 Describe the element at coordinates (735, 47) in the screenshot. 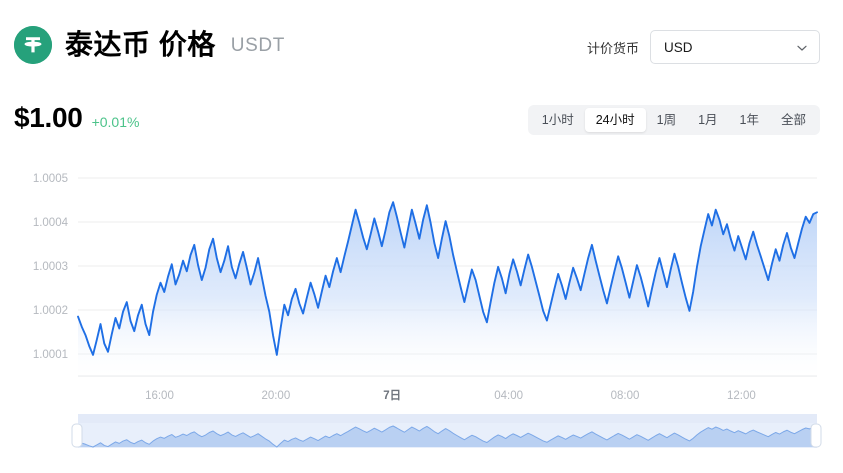

I see `currency-select: USD` at that location.